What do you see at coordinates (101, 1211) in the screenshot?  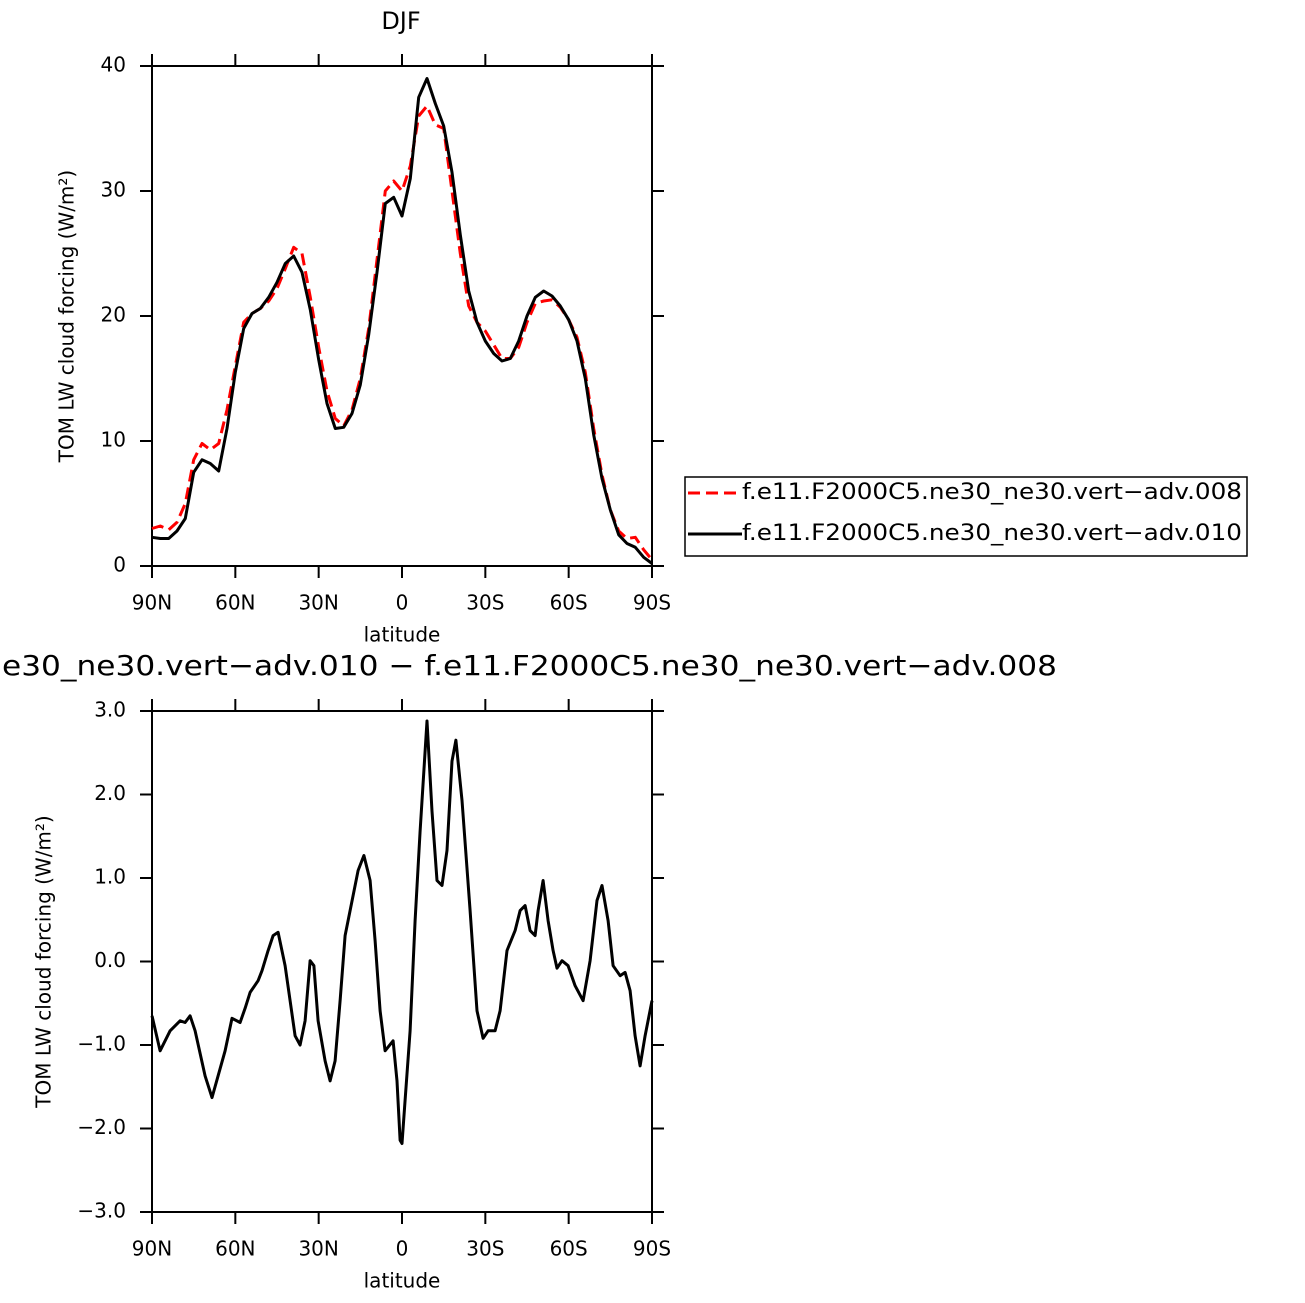 I see `y-tick-label: −3.0` at bounding box center [101, 1211].